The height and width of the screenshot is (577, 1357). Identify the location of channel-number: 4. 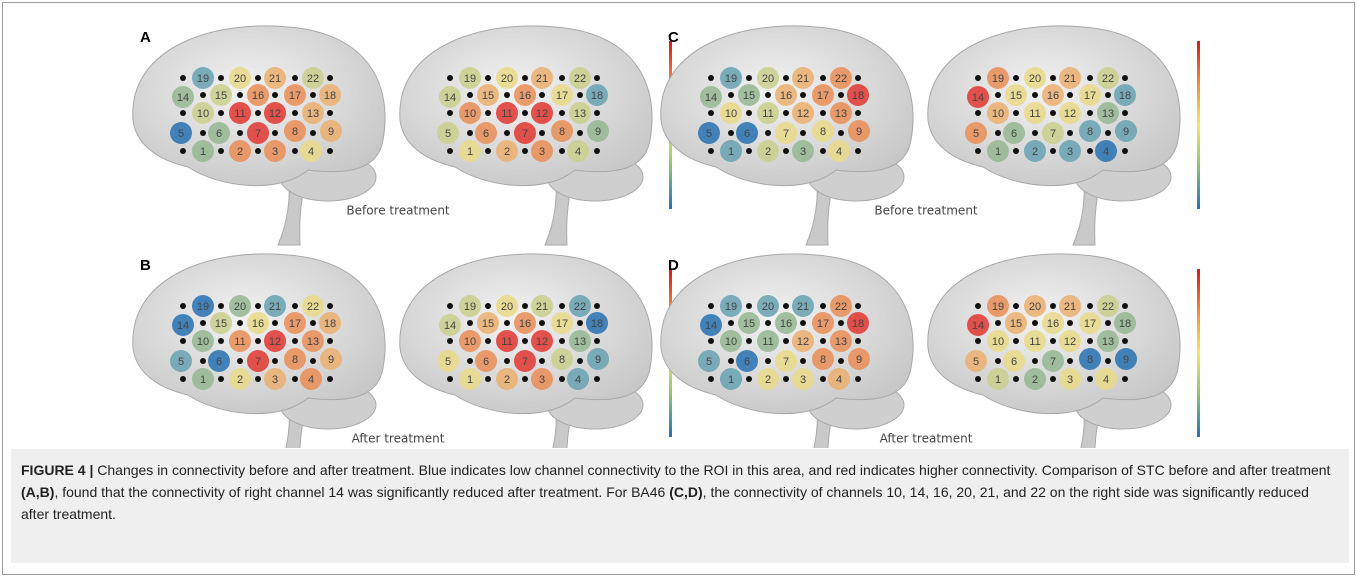
(311, 380).